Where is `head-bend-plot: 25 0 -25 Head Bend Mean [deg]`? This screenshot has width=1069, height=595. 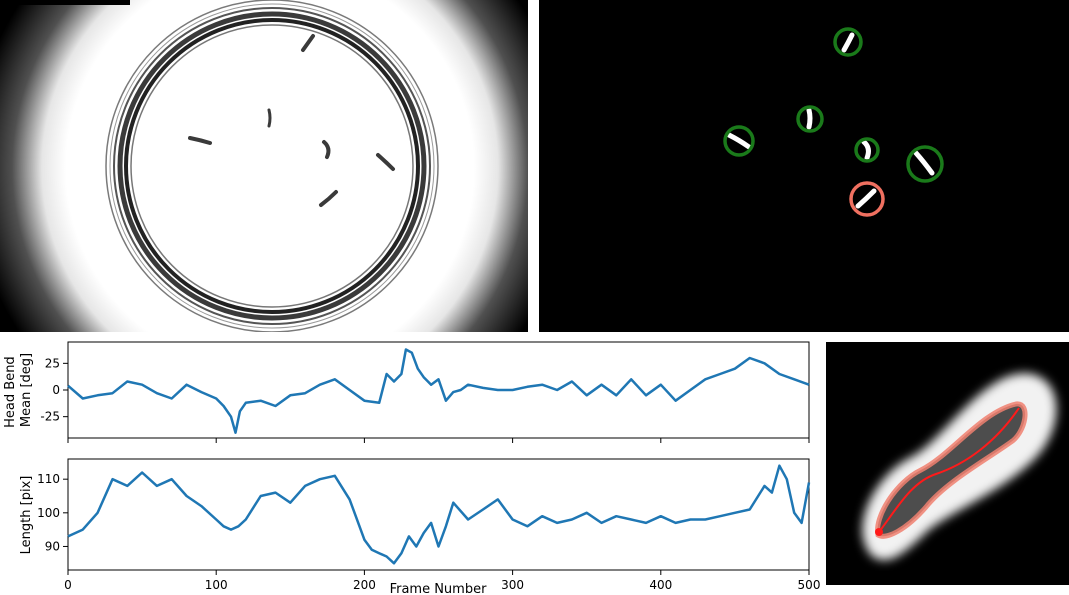
head-bend-plot: 25 0 -25 Head Bend Mean [deg] is located at coordinates (406, 392).